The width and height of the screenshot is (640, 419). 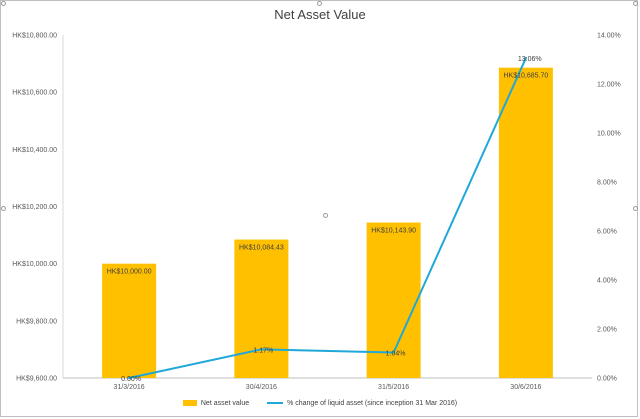 I want to click on line-data-label: 0.00%, so click(x=131, y=379).